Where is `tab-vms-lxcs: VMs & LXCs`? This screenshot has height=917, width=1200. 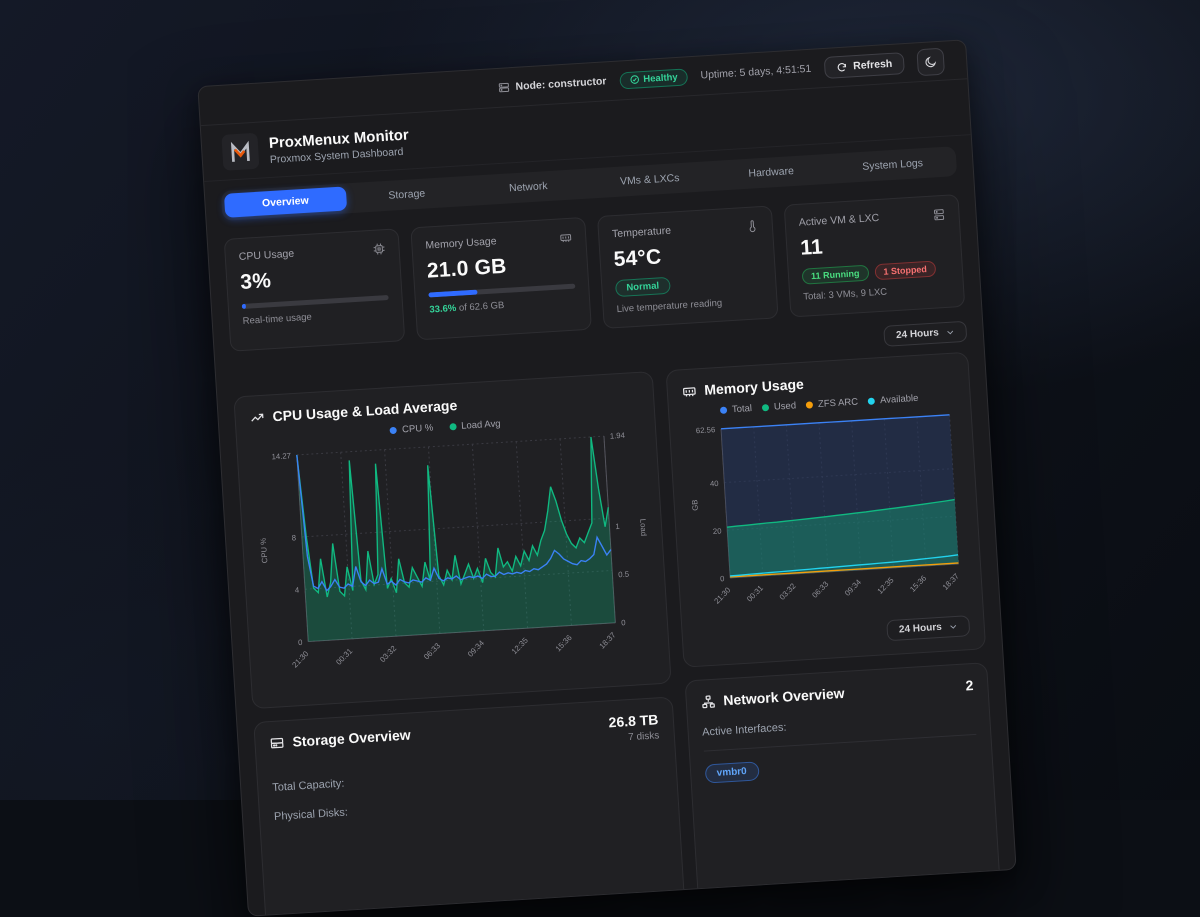 tab-vms-lxcs: VMs & LXCs is located at coordinates (649, 179).